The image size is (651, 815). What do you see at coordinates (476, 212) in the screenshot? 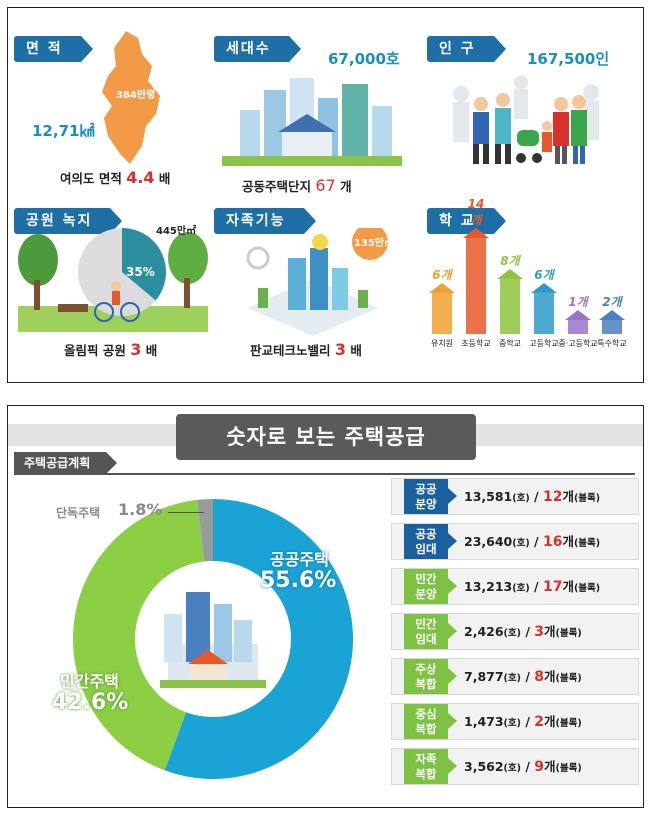
I see `school-count: 14개` at bounding box center [476, 212].